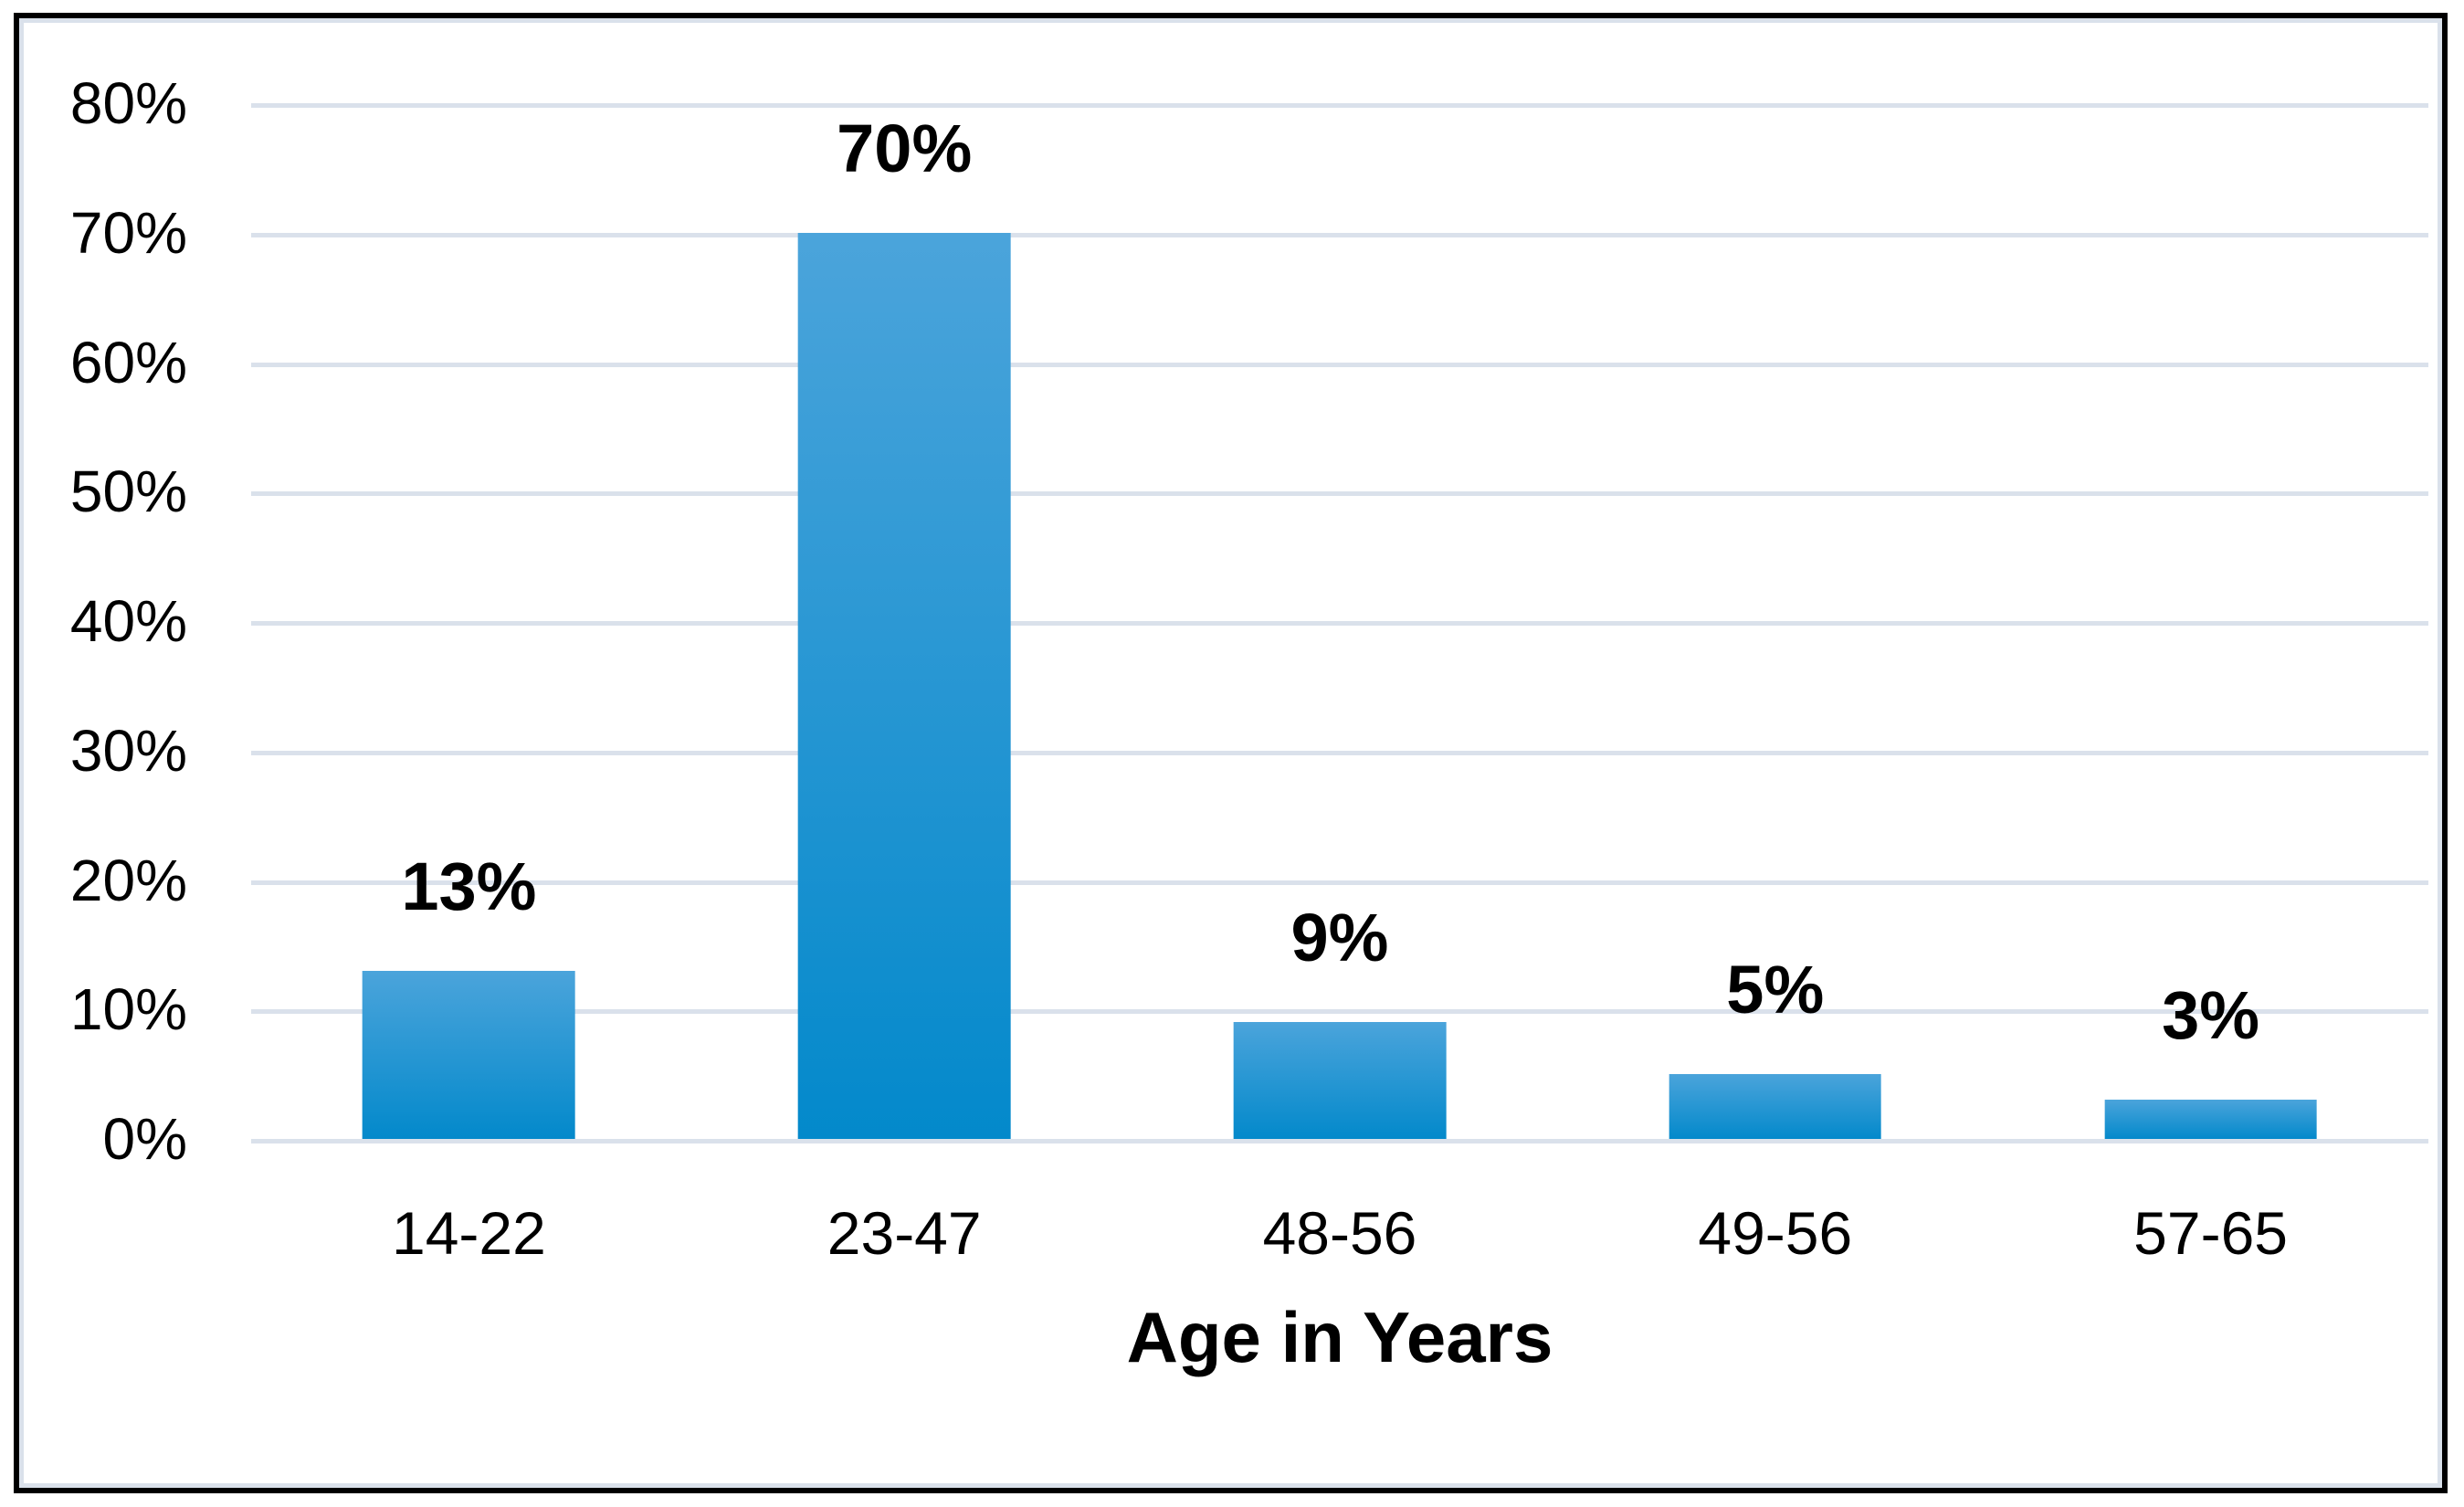 Image resolution: width=2464 pixels, height=1507 pixels. Describe the element at coordinates (905, 1233) in the screenshot. I see `x-tick-label: 23-47` at that location.